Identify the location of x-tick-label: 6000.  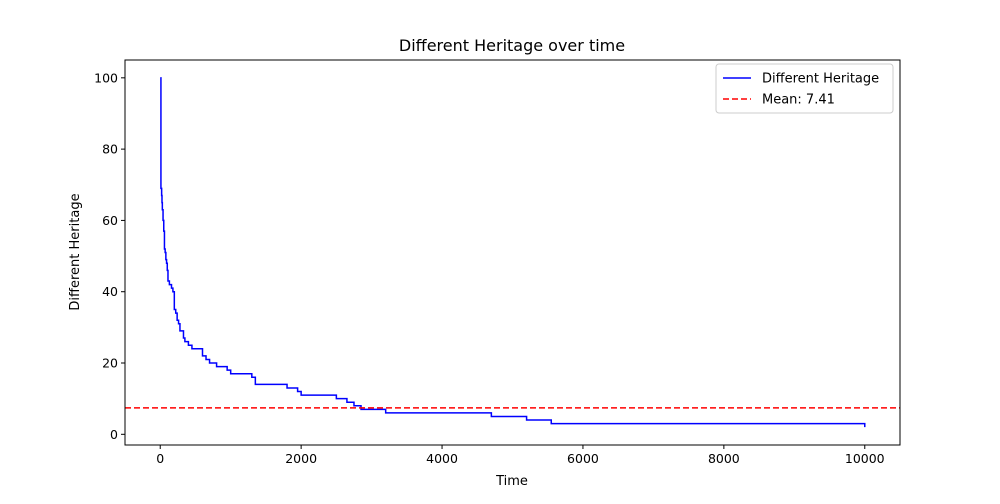
(583, 458).